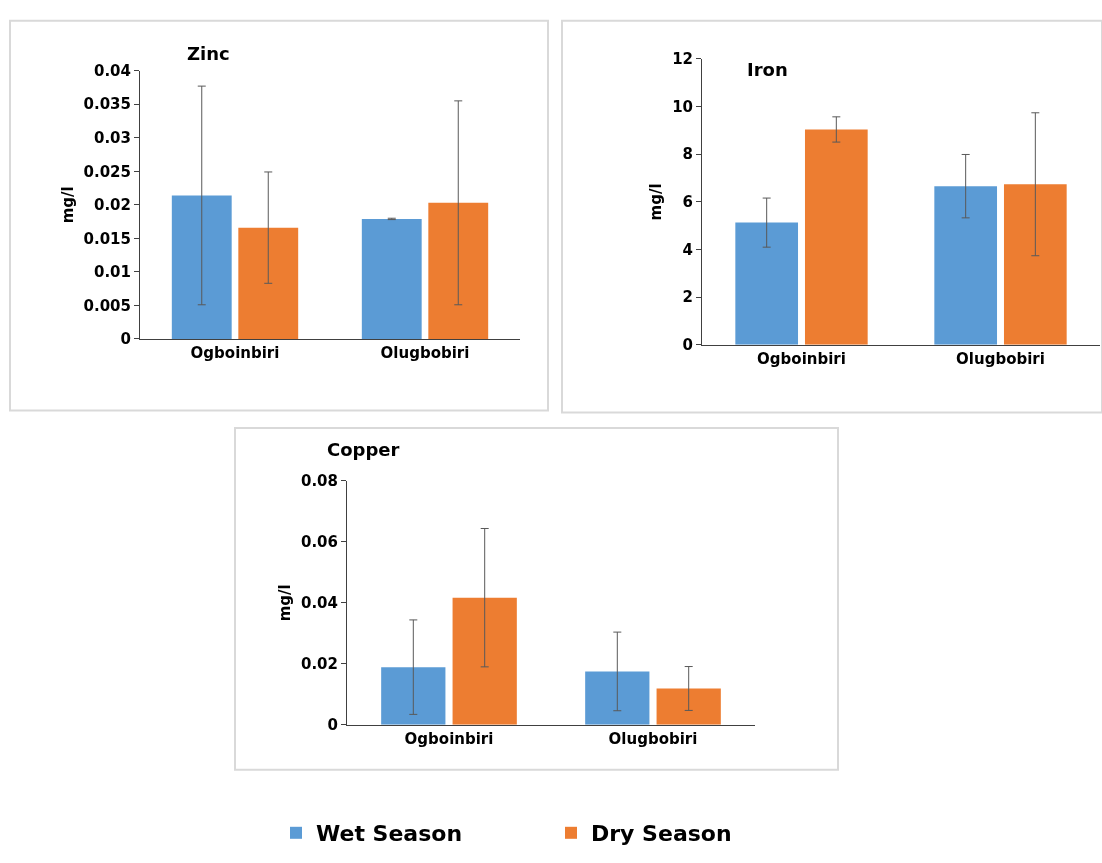 Image resolution: width=1102 pixels, height=863 pixels. I want to click on y-tick-label: 0.025, so click(107, 171).